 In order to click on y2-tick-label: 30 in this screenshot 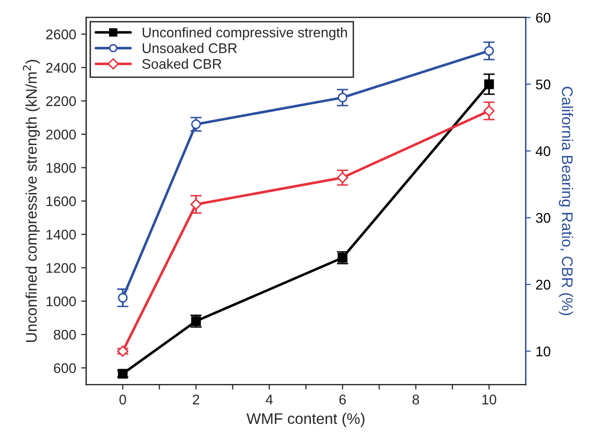, I will do `click(543, 218)`.